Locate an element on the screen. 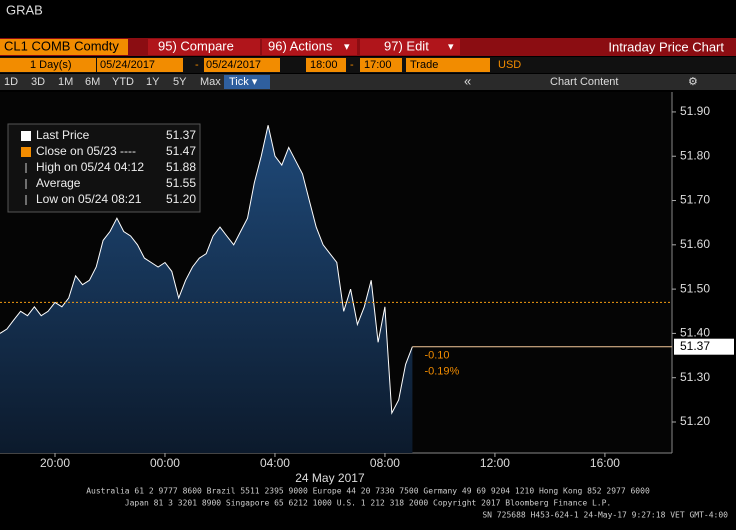  period-bar is located at coordinates (368, 82).